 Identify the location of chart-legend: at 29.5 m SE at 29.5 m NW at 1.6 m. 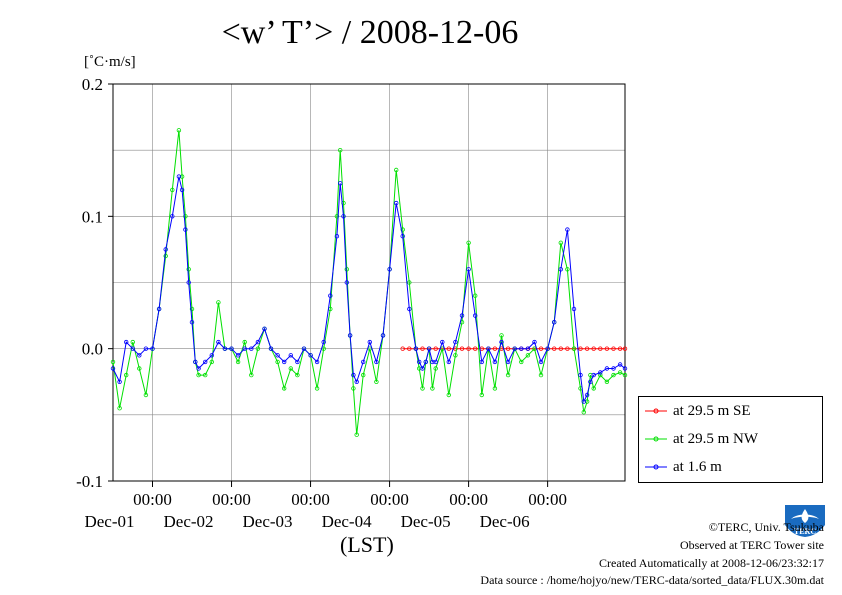
(730, 439).